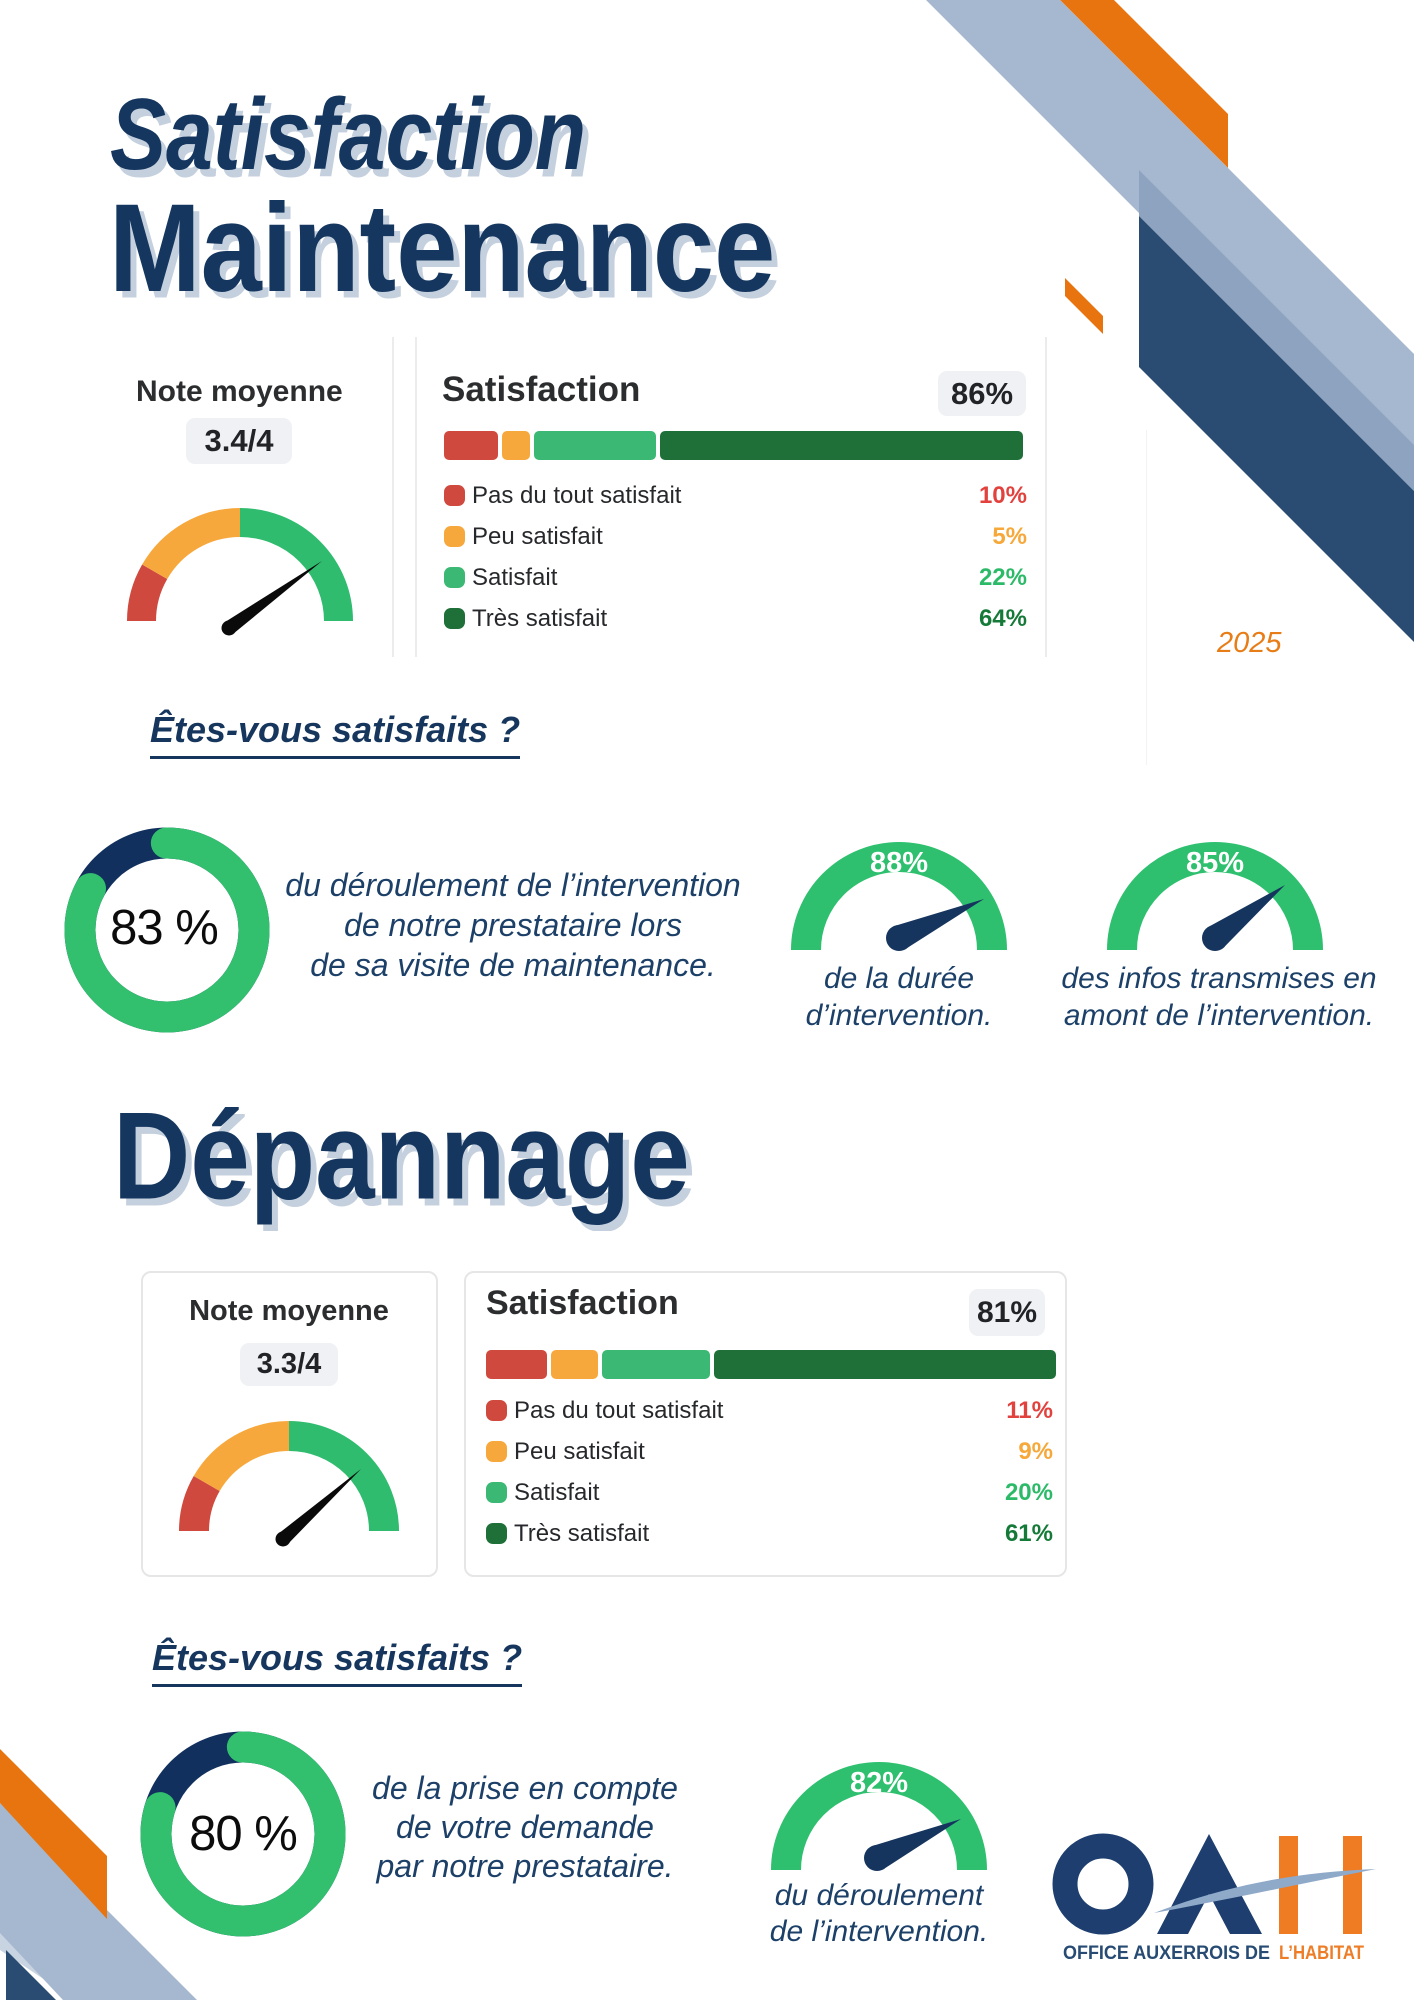 This screenshot has height=2000, width=1414. Describe the element at coordinates (1166, 1953) in the screenshot. I see `svg-text: OFFICE AUXERROIS DE` at that location.